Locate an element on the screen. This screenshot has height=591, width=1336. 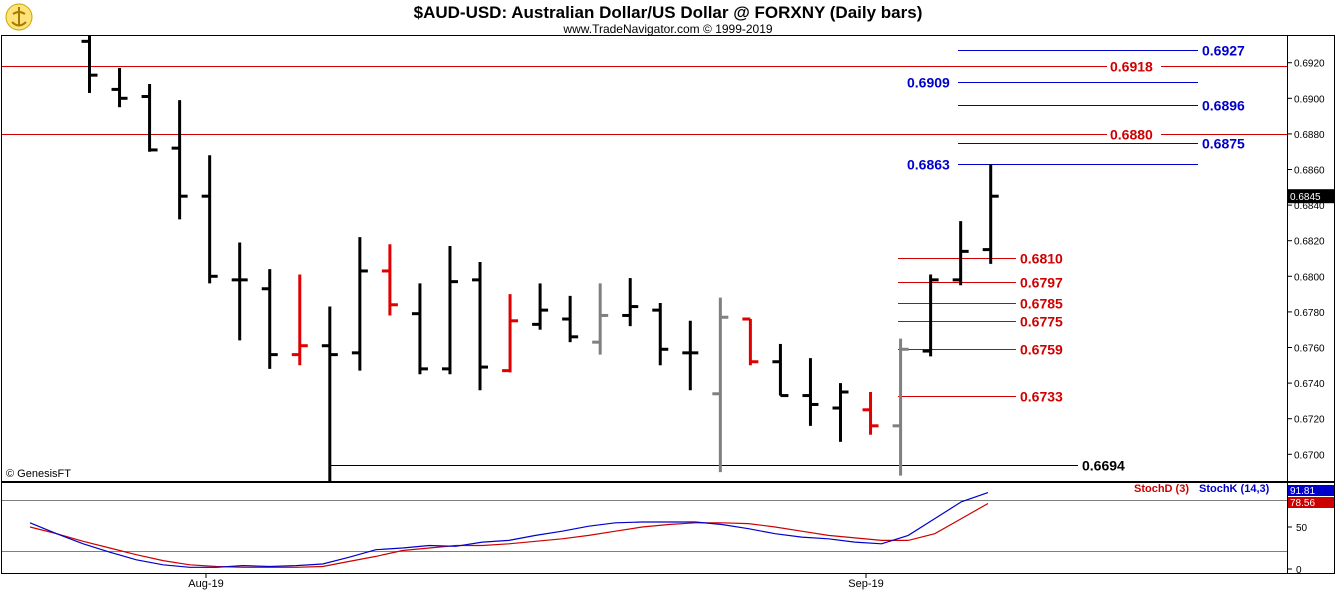
stochd-last-box is located at coordinates (1311, 502).